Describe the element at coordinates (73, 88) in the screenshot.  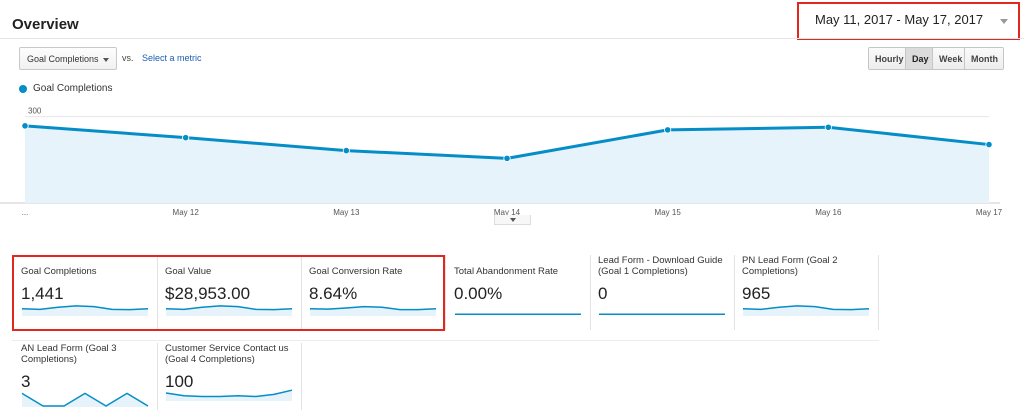
I see `legend-label: Goal Completions` at that location.